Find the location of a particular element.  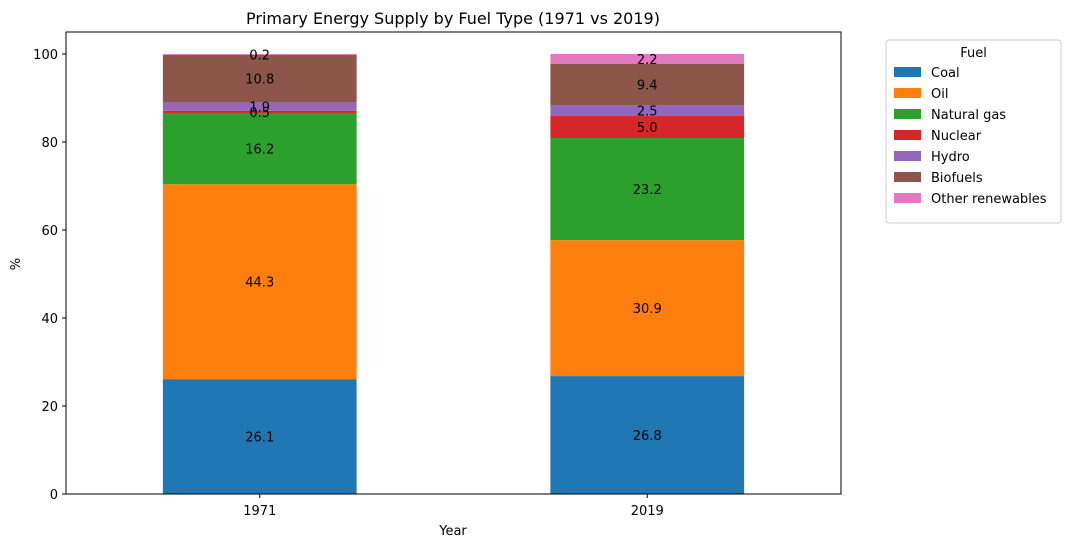

bar-label-biofuels-1971: 10.8 is located at coordinates (259, 80).